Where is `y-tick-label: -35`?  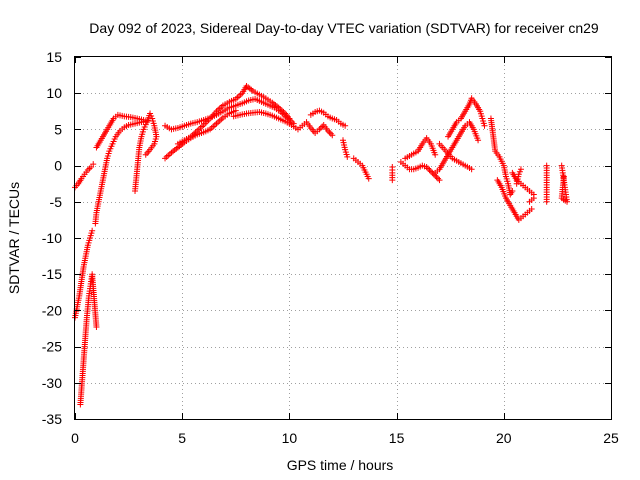 y-tick-label: -35 is located at coordinates (52, 419).